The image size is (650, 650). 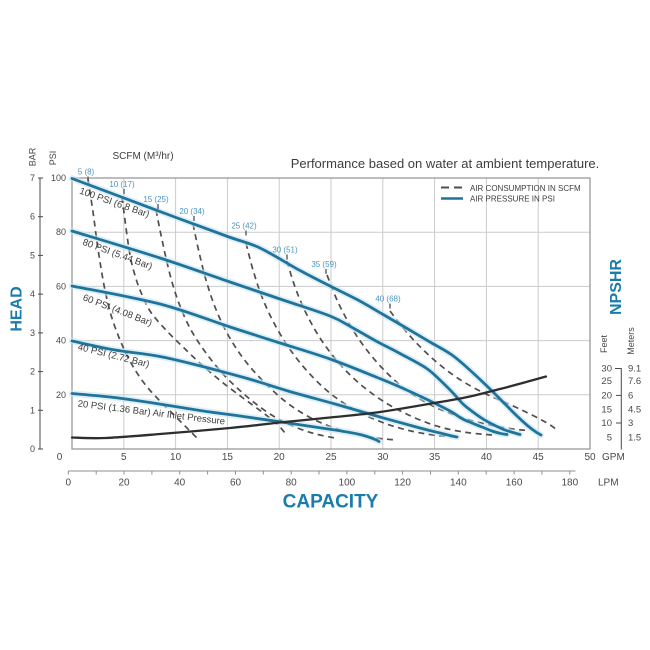 What do you see at coordinates (634, 409) in the screenshot?
I see `svg-text: 4.5` at bounding box center [634, 409].